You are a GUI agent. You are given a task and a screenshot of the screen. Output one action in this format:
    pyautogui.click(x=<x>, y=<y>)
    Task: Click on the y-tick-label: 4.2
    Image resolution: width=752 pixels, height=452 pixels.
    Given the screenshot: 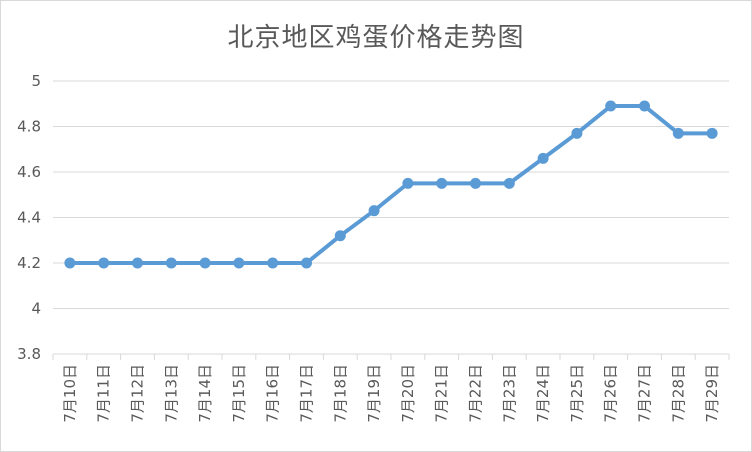 What is the action you would take?
    pyautogui.click(x=29, y=263)
    